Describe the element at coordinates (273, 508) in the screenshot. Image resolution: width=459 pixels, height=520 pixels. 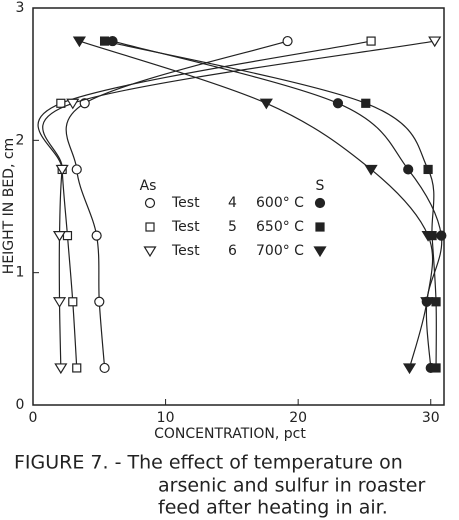
I see `caption-line: feed after heating in air.` at that location.